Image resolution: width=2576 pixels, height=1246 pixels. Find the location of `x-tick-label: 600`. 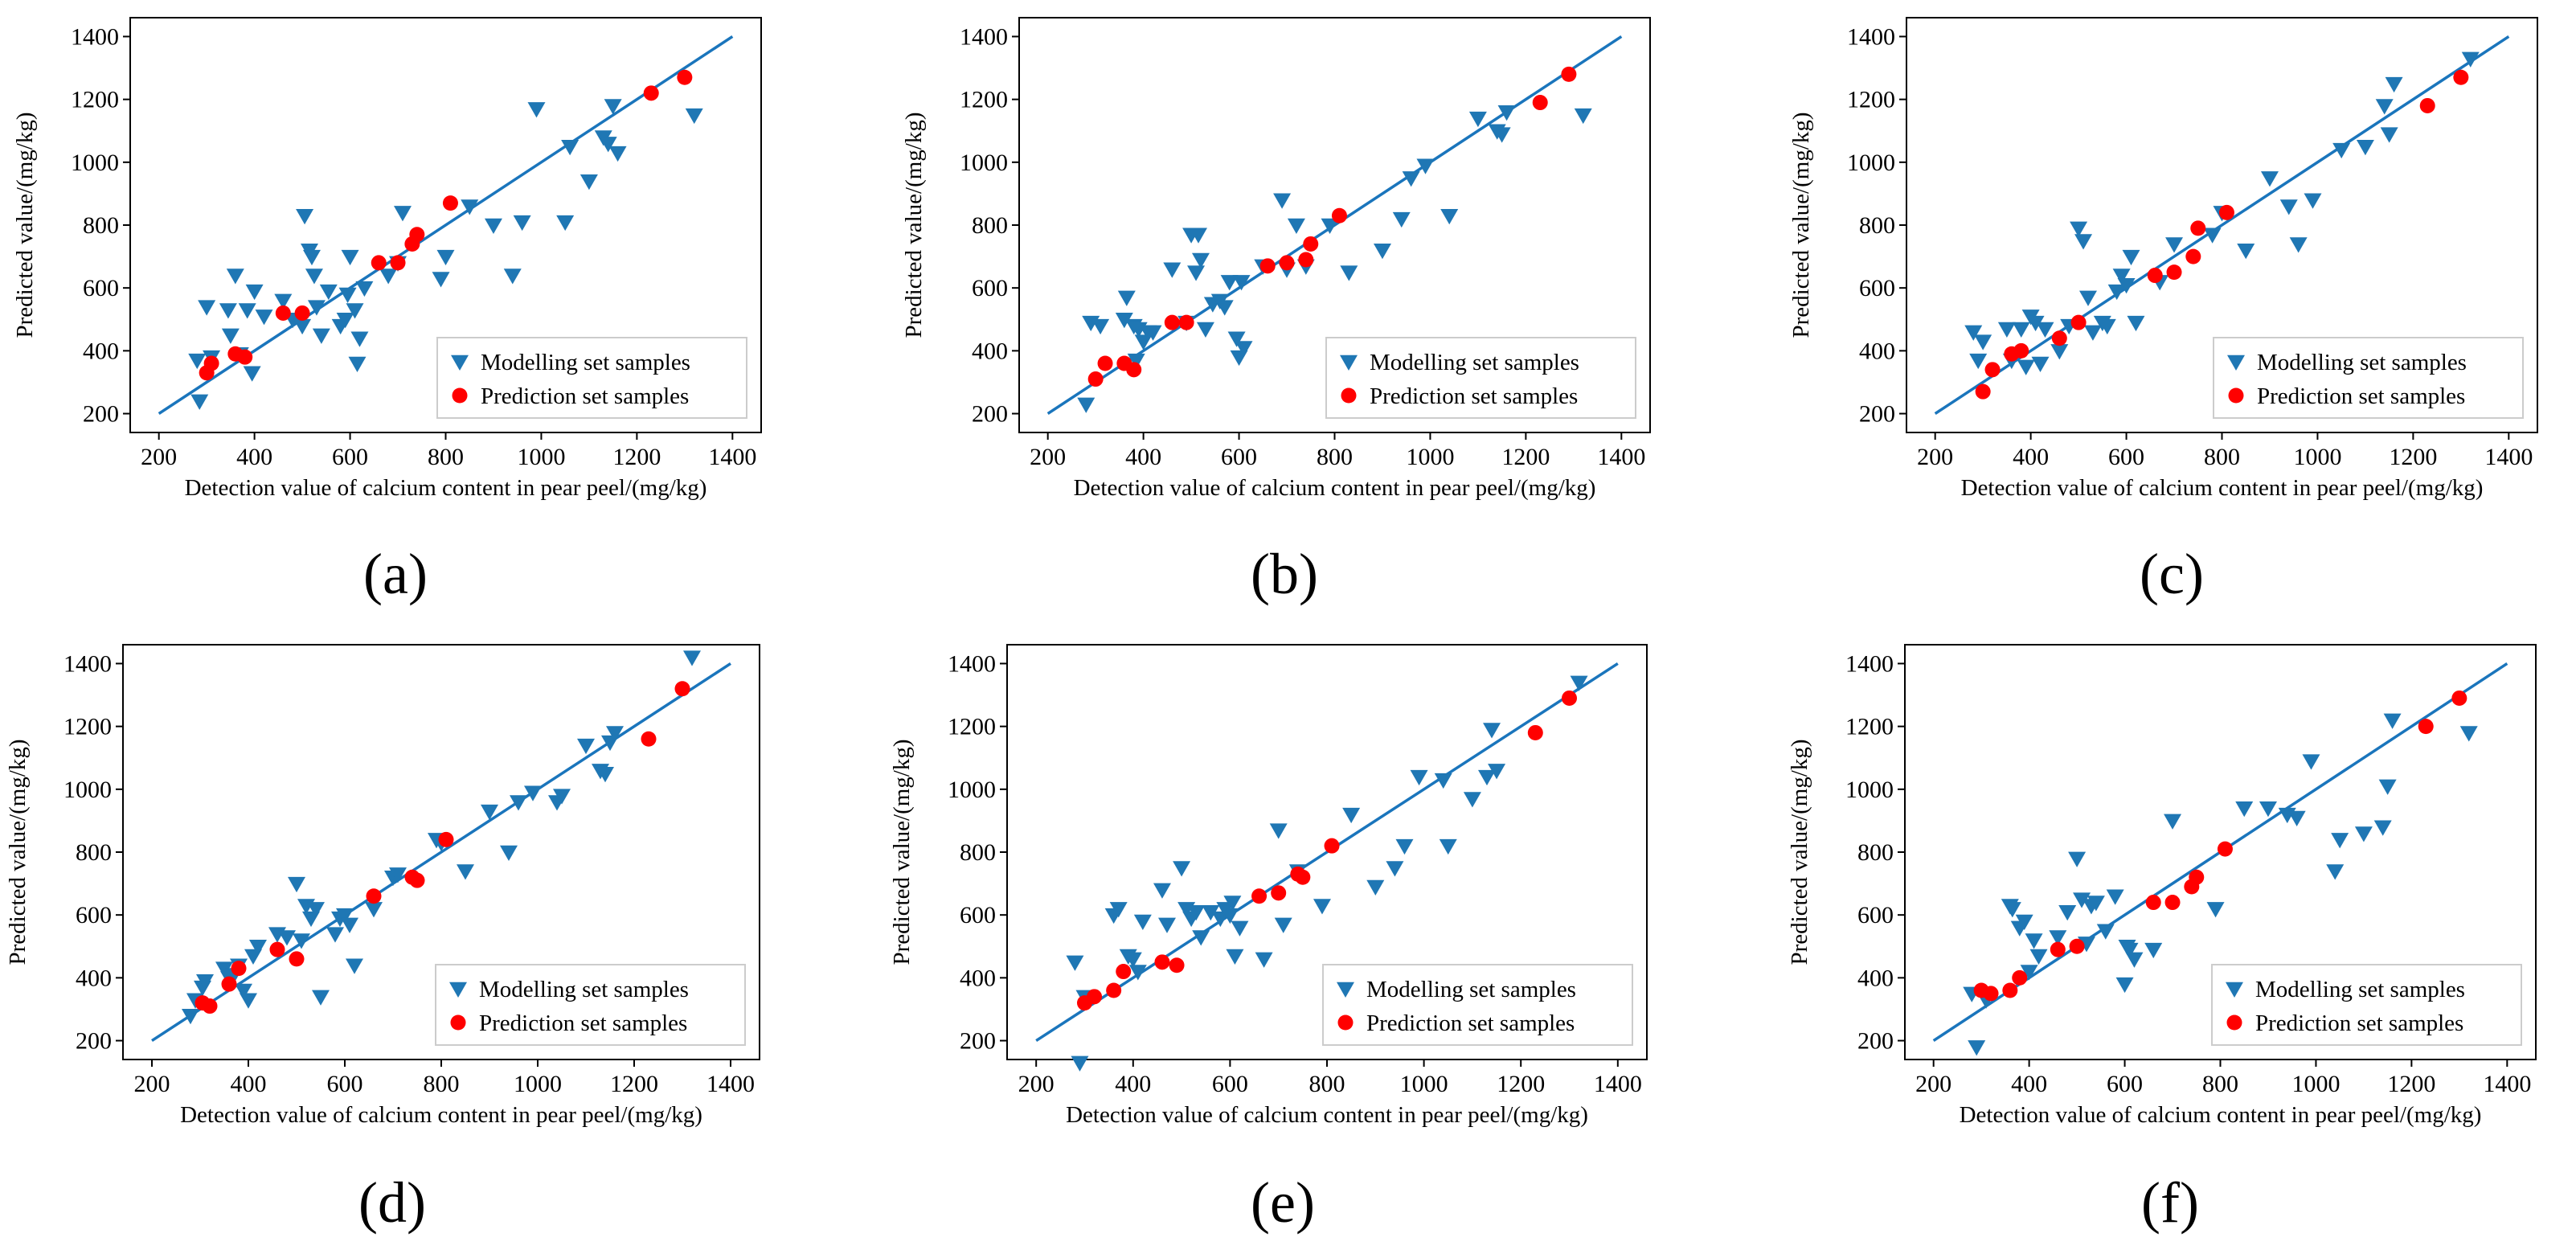

x-tick-label: 600 is located at coordinates (345, 1084).